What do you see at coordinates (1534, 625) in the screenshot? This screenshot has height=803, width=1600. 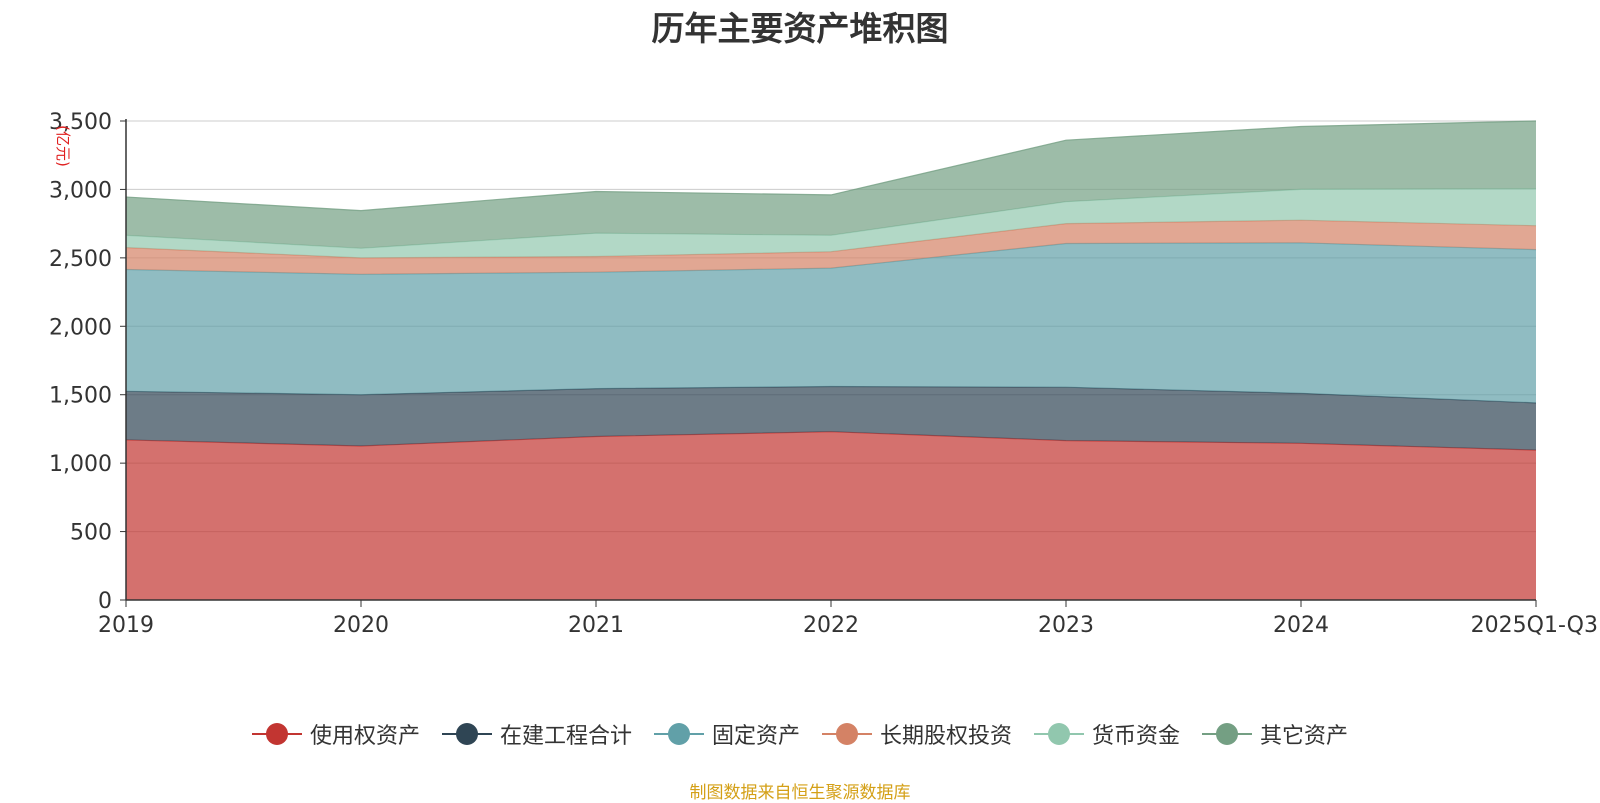 I see `x-tick-label: 2025Q1-Q3` at bounding box center [1534, 625].